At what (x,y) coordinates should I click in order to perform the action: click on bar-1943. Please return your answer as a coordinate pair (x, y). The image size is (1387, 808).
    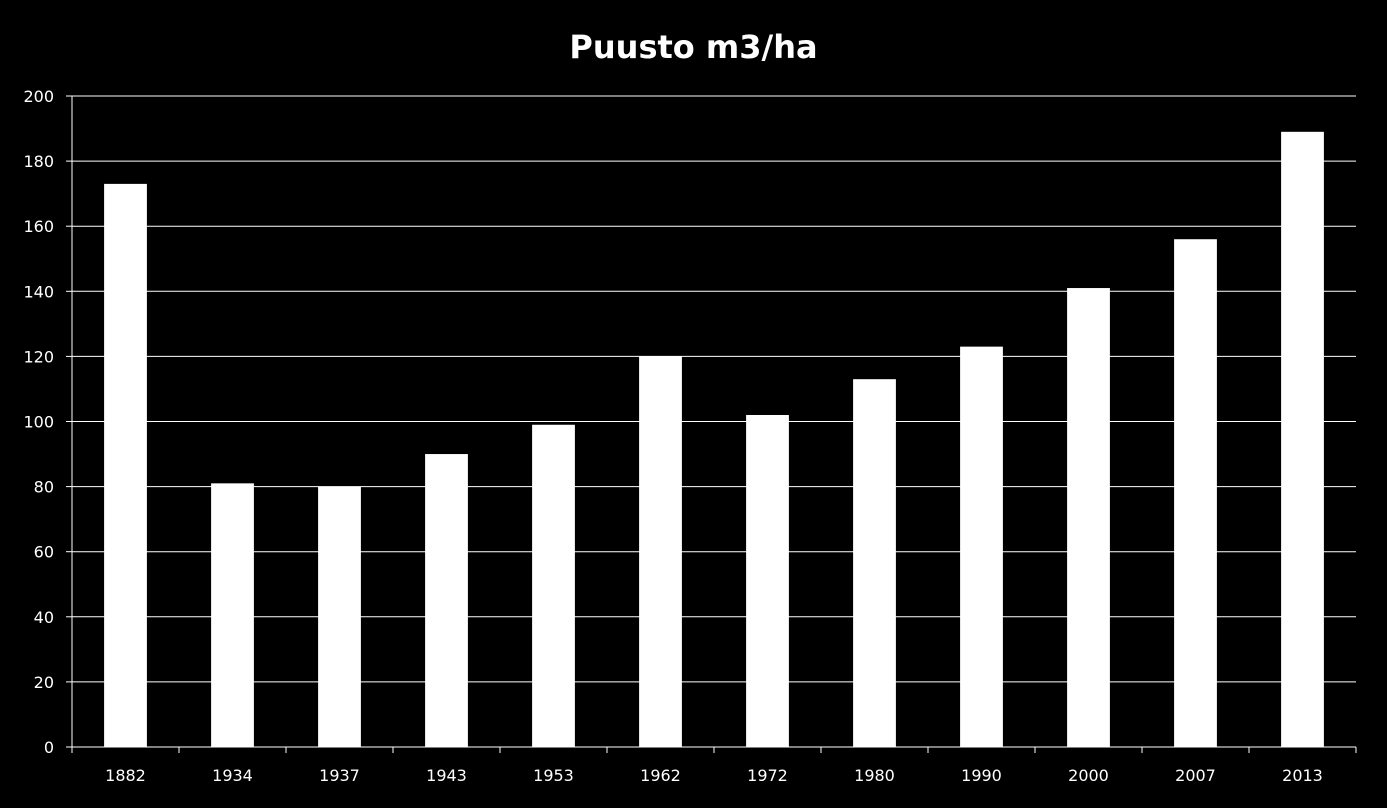
    Looking at the image, I should click on (446, 600).